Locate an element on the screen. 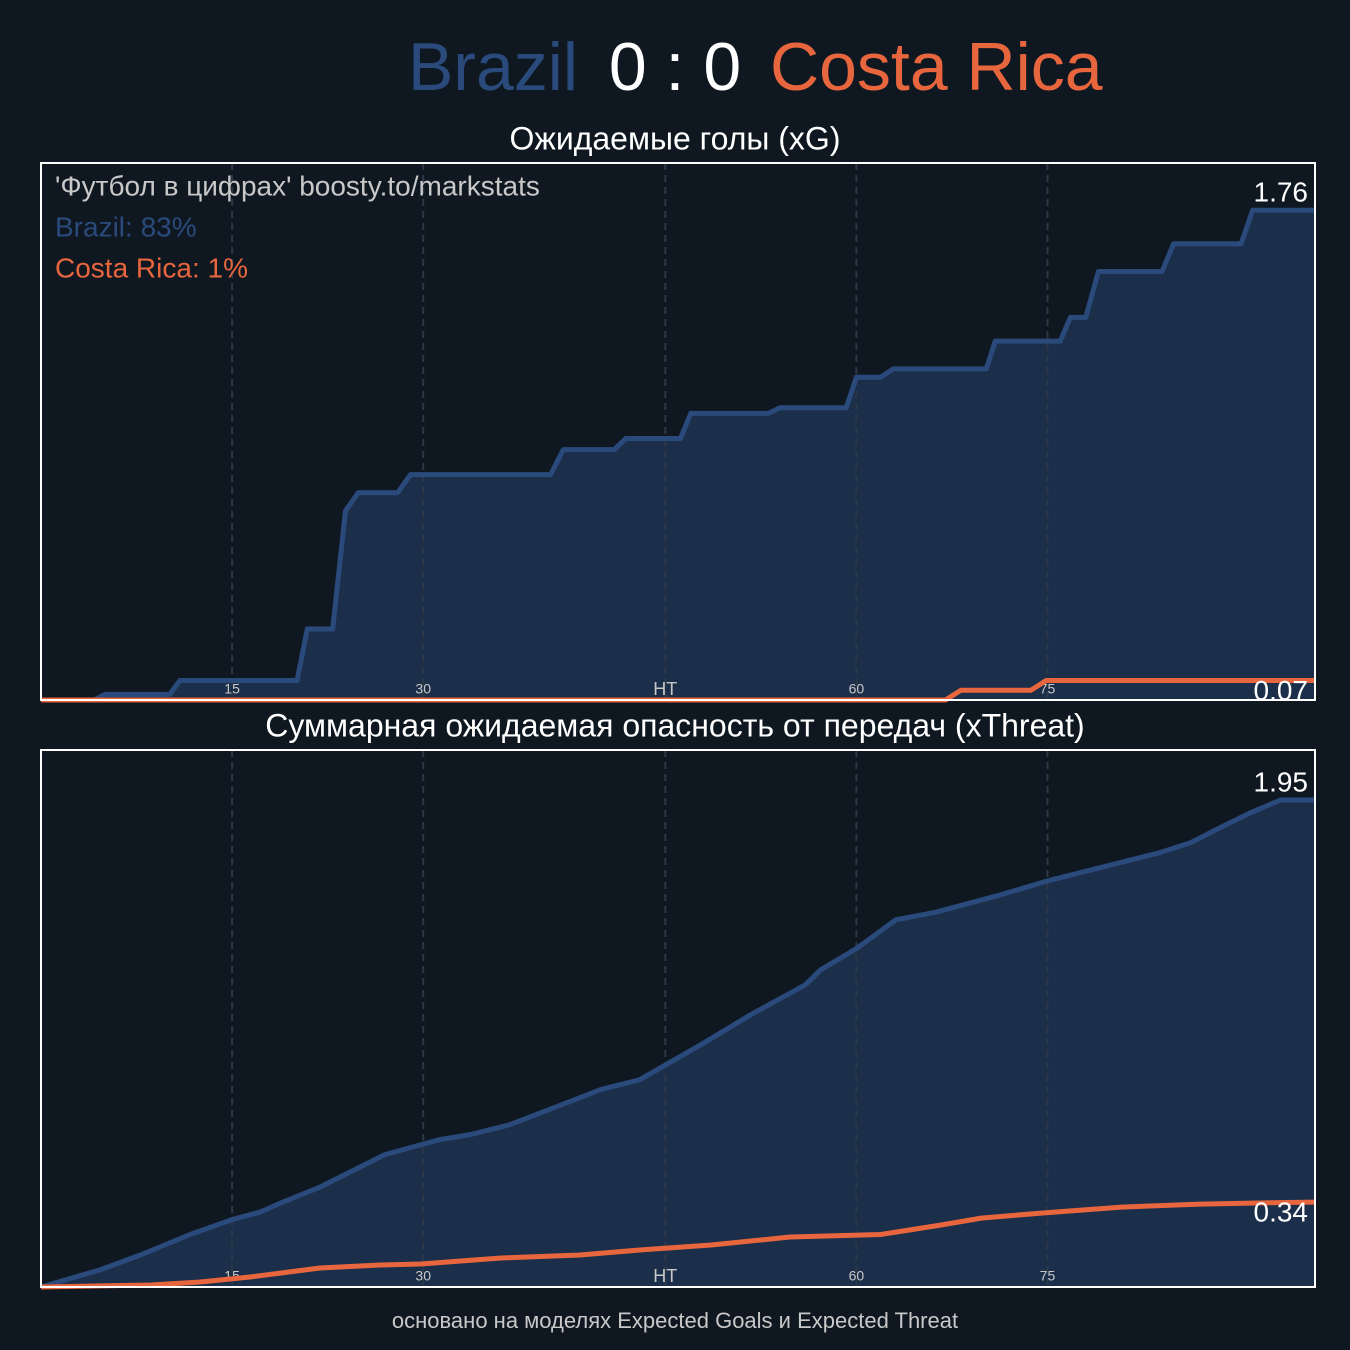 The image size is (1350, 1350). annotation: 'Футбол в цифрах' boosty.to/markstats is located at coordinates (297, 185).